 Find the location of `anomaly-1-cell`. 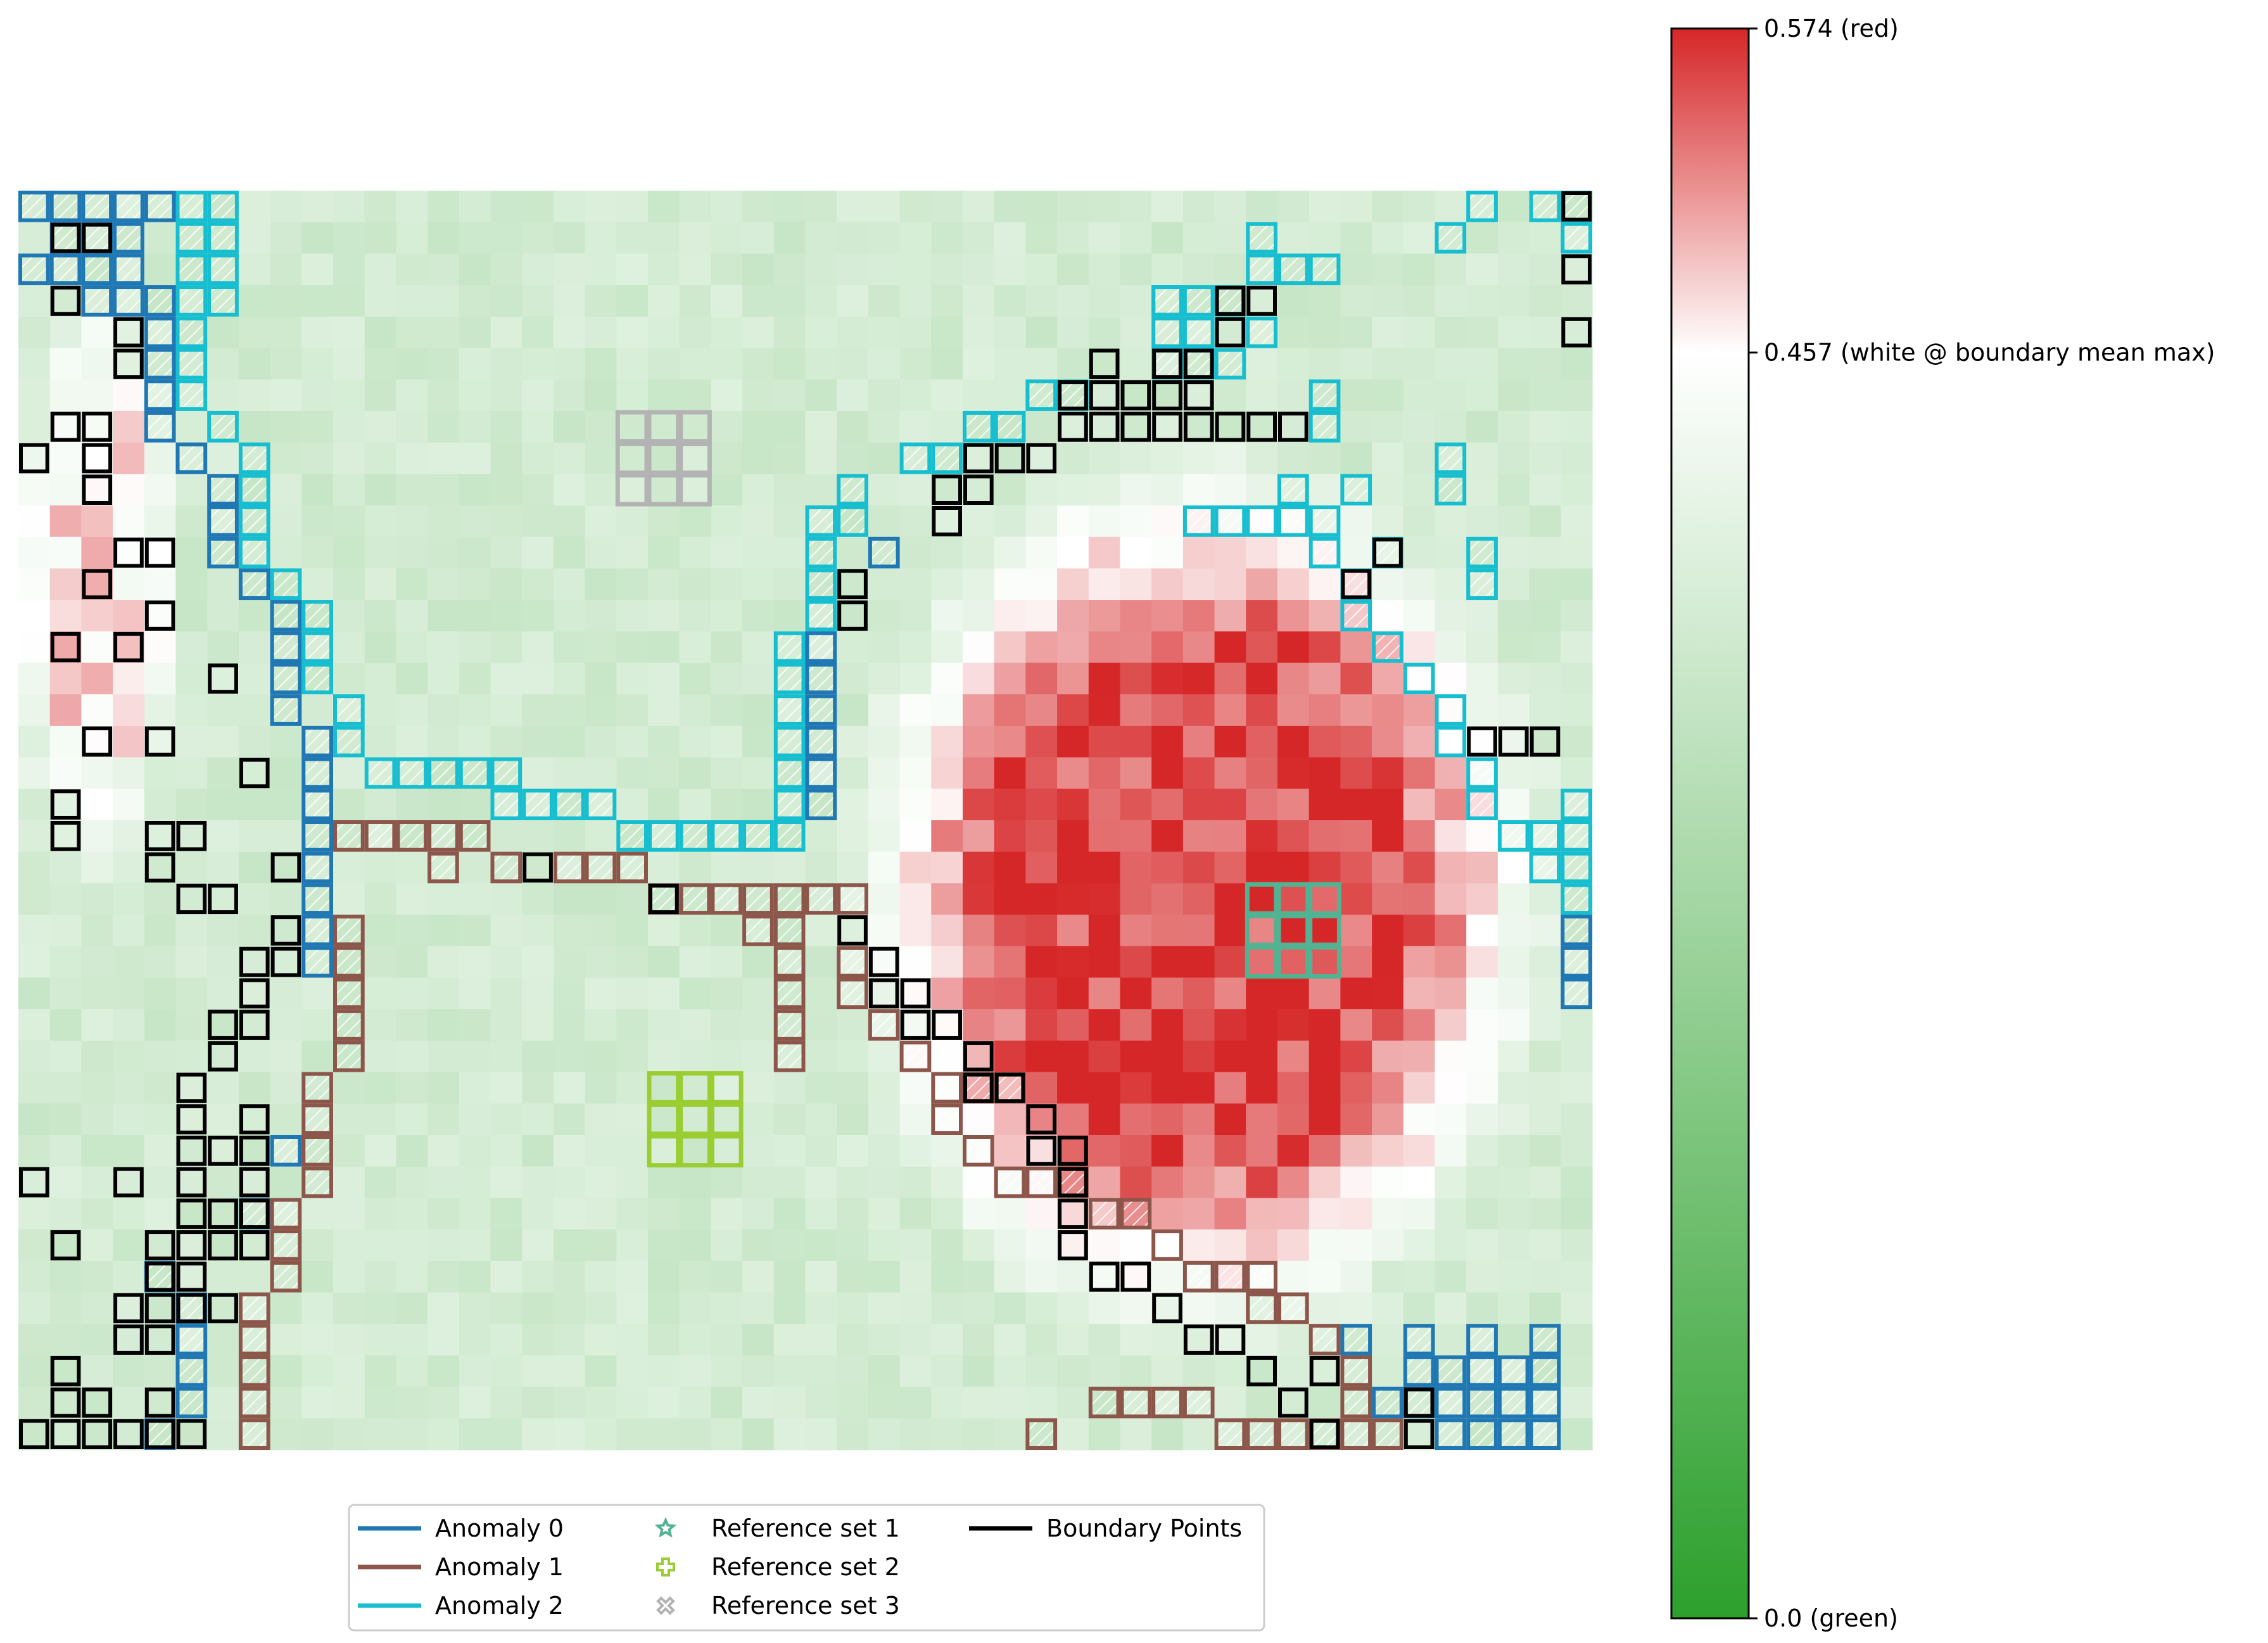

anomaly-1-cell is located at coordinates (947, 1088).